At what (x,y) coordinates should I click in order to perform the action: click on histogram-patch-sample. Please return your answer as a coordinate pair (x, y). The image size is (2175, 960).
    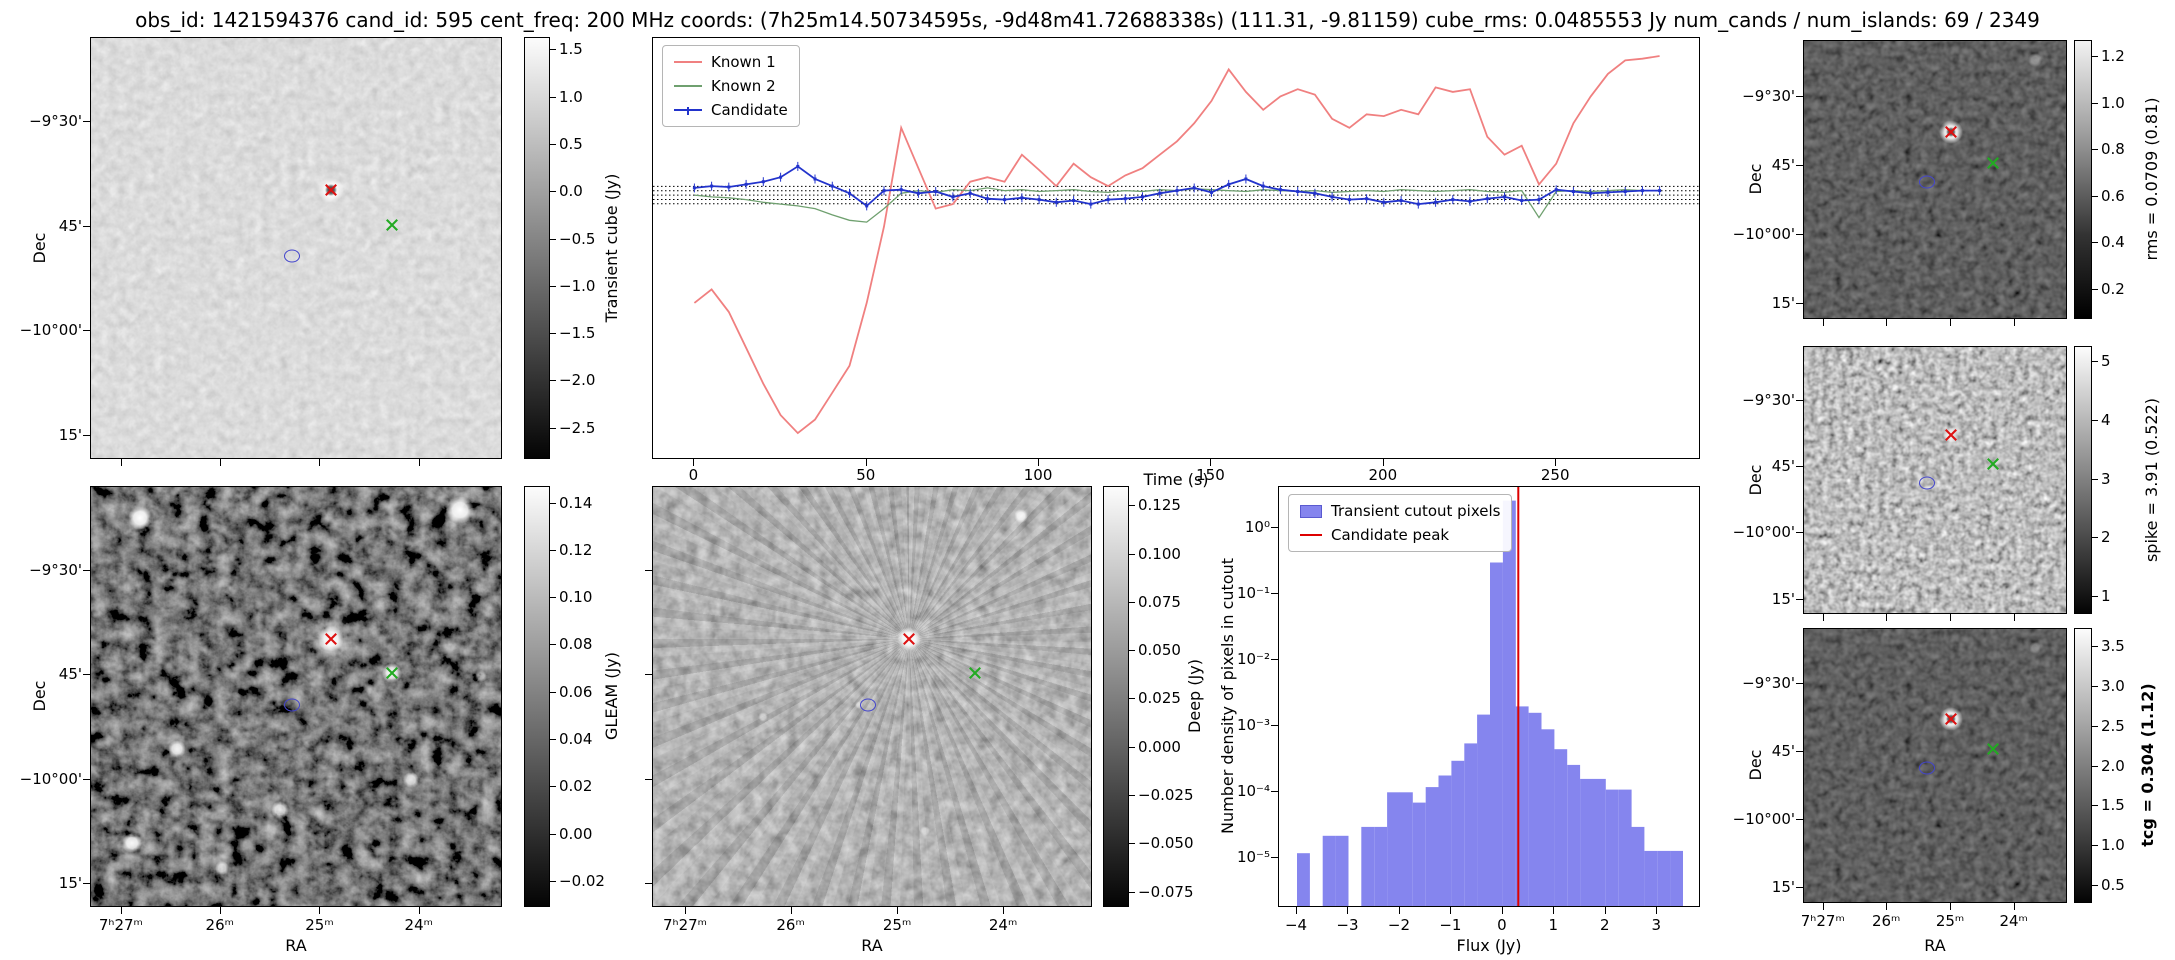
    Looking at the image, I should click on (1311, 511).